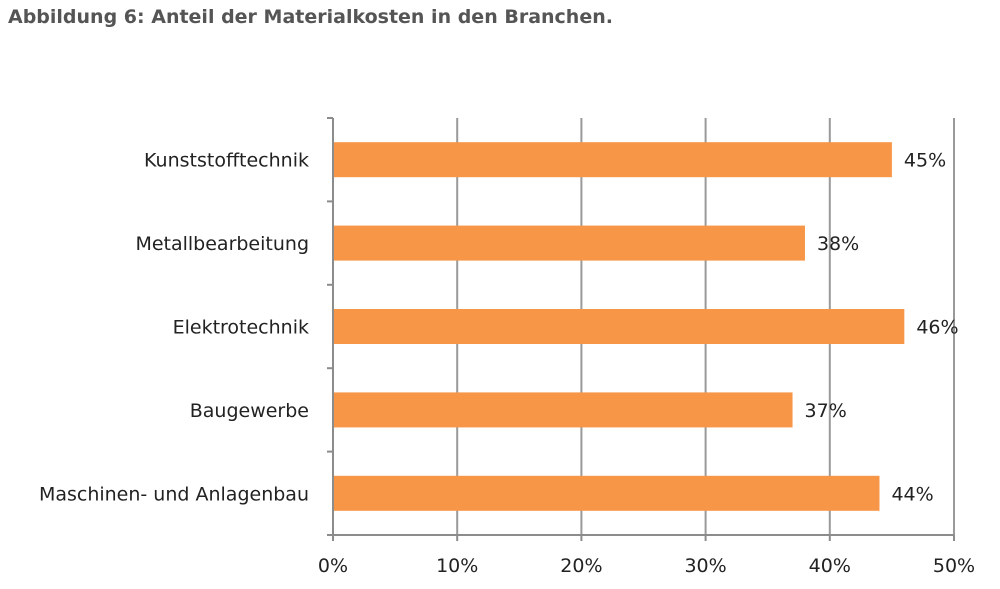 This screenshot has width=1000, height=589. Describe the element at coordinates (830, 566) in the screenshot. I see `x-tick-label: 40%` at that location.